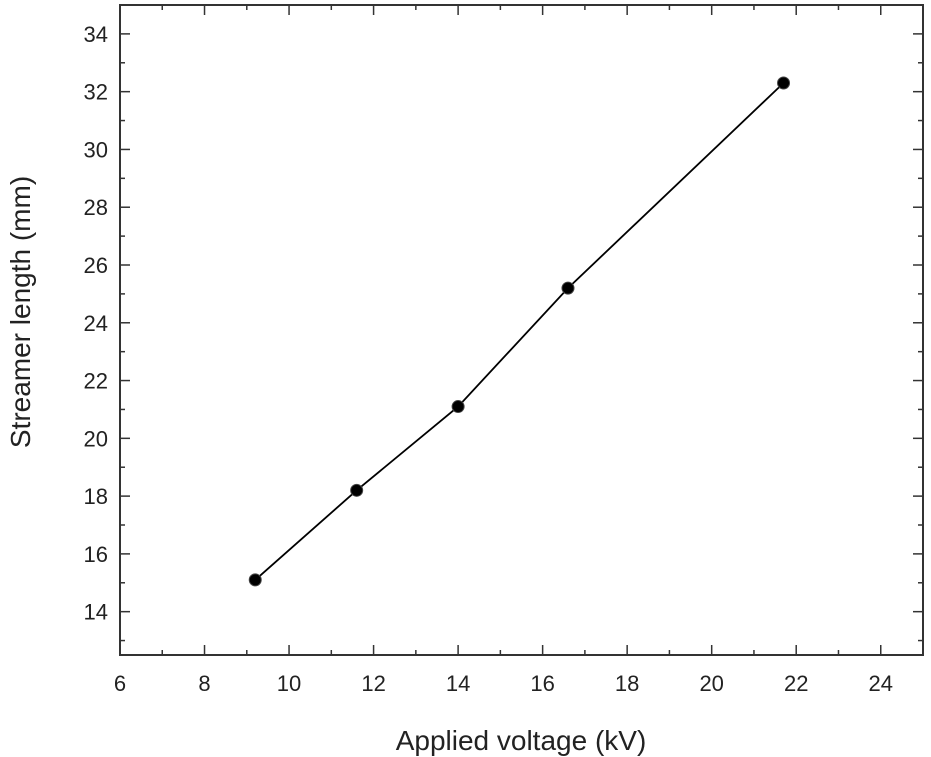 This screenshot has width=931, height=757. I want to click on y-axis-label: Streamer length (mm), so click(20, 312).